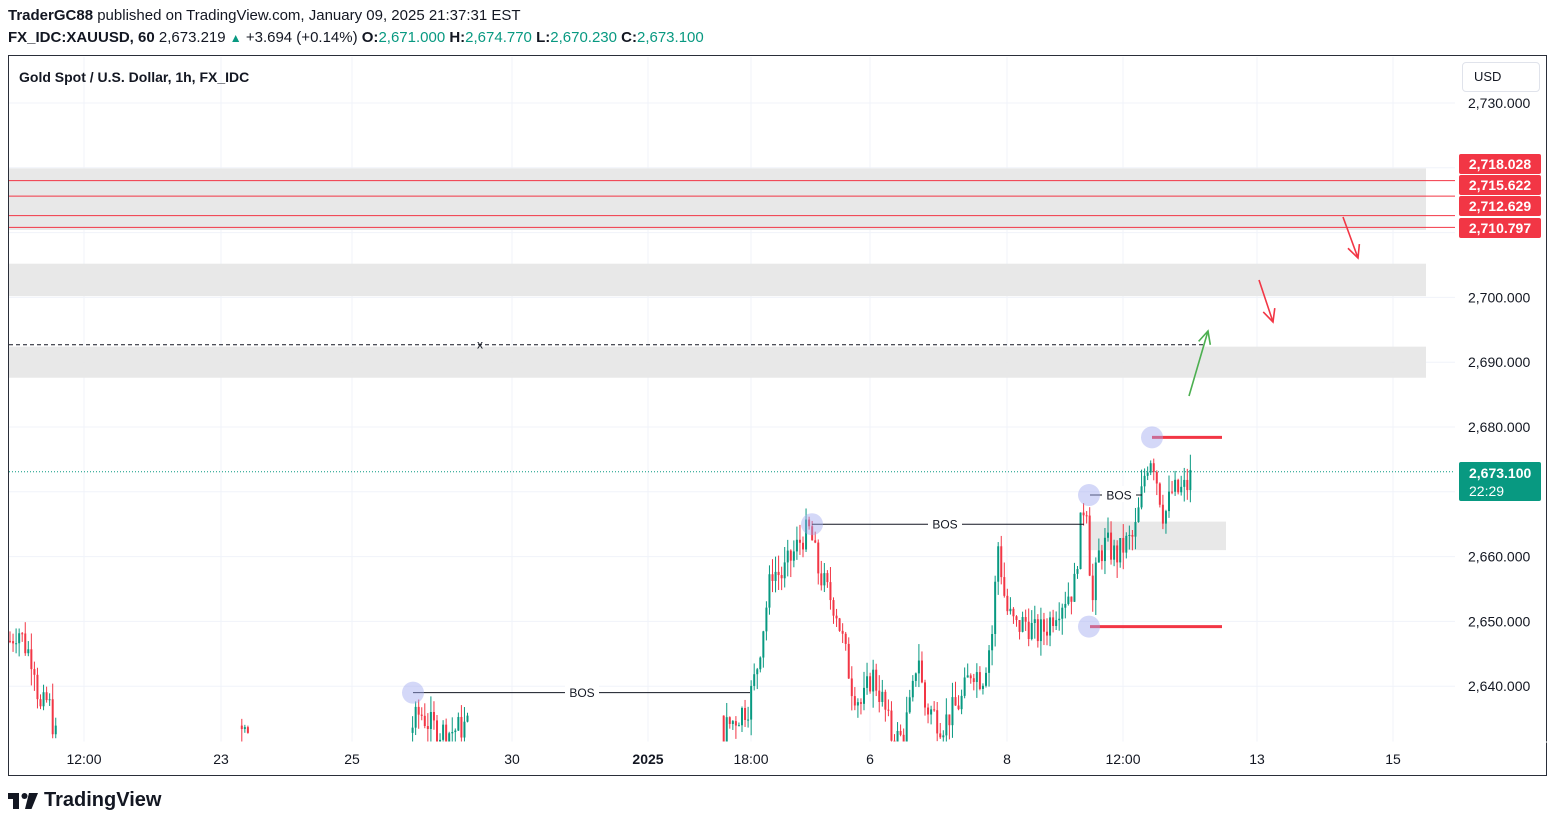 The height and width of the screenshot is (823, 1556). Describe the element at coordinates (870, 759) in the screenshot. I see `x-axis-tick-label: 6` at that location.